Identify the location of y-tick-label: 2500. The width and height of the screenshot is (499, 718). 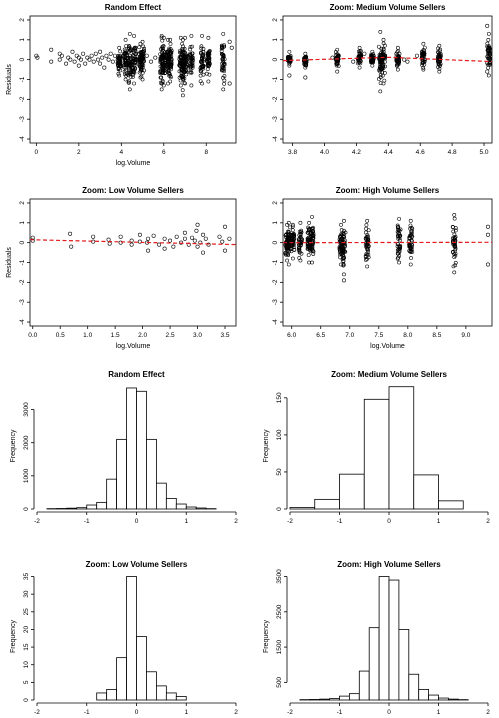
(279, 611).